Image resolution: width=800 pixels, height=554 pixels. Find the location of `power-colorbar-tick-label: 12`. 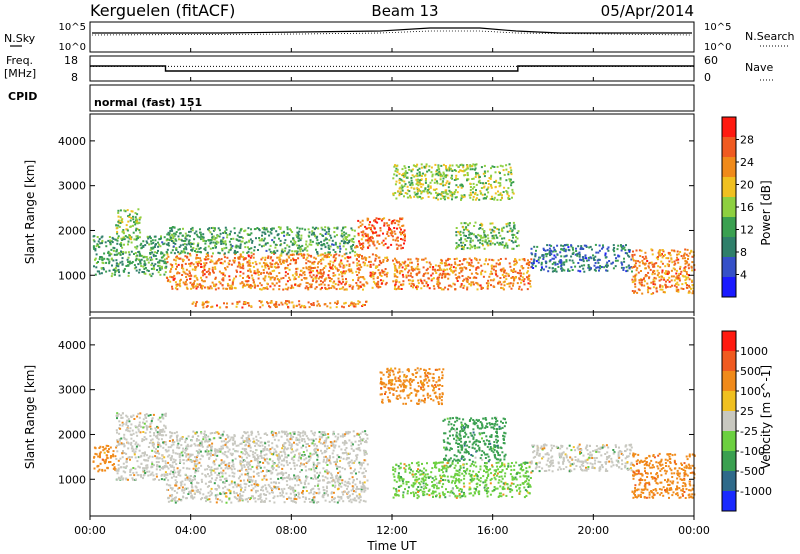

power-colorbar-tick-label: 12 is located at coordinates (747, 230).